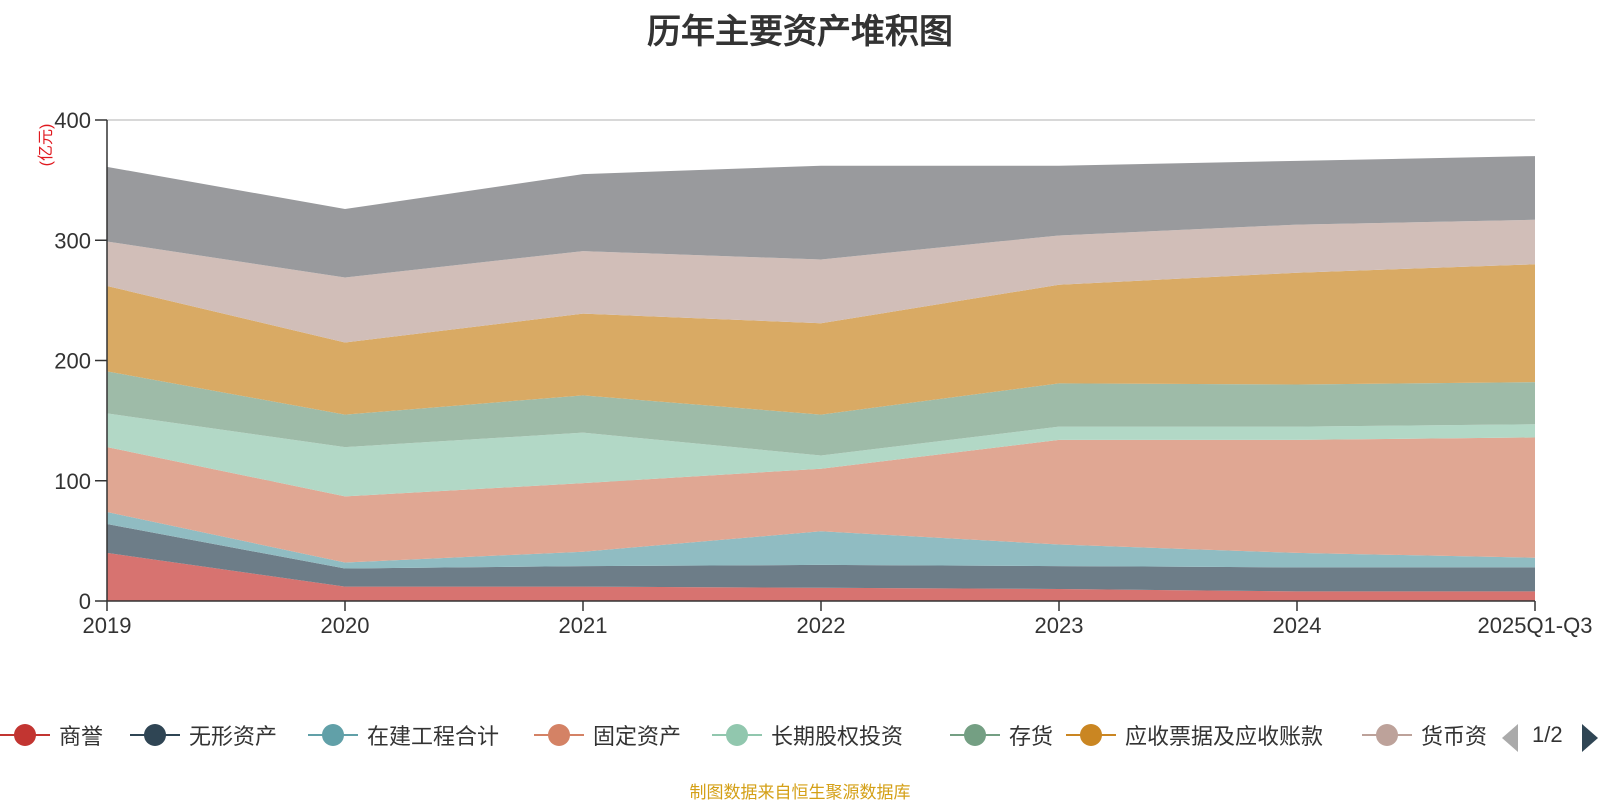  Describe the element at coordinates (583, 625) in the screenshot. I see `x-tick-label: 2021` at that location.